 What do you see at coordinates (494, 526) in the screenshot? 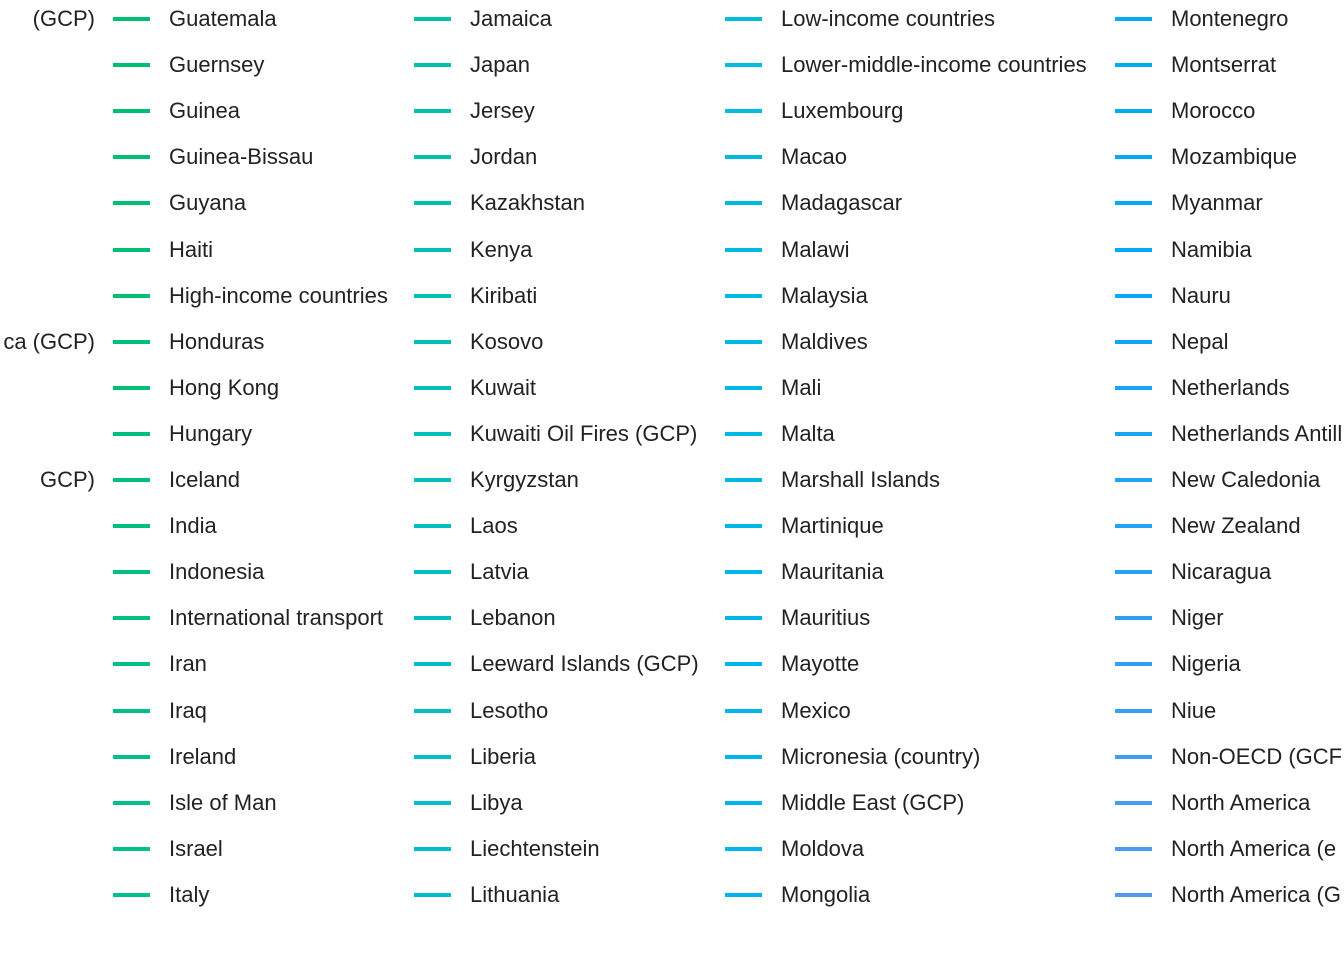
I see `legend-label: Laos` at bounding box center [494, 526].